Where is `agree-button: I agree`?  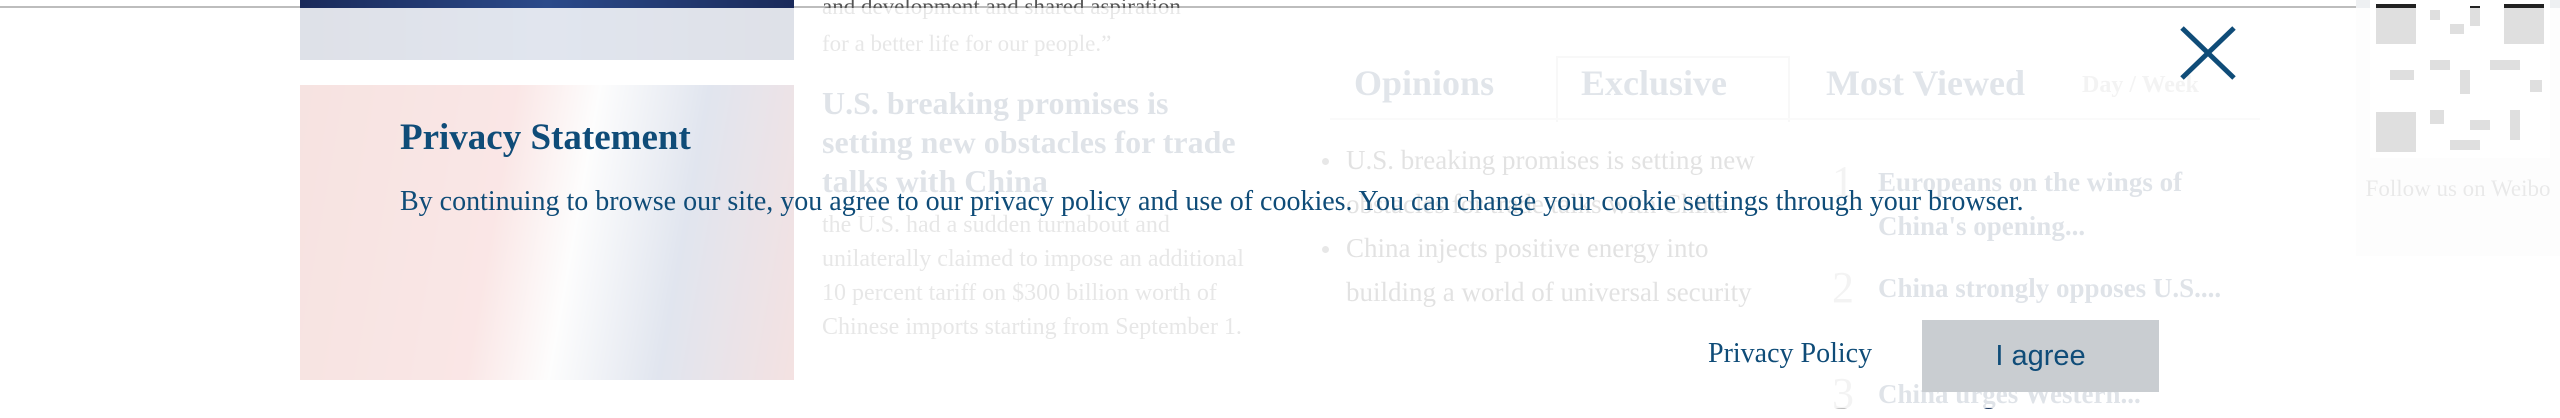
agree-button: I agree is located at coordinates (2040, 356).